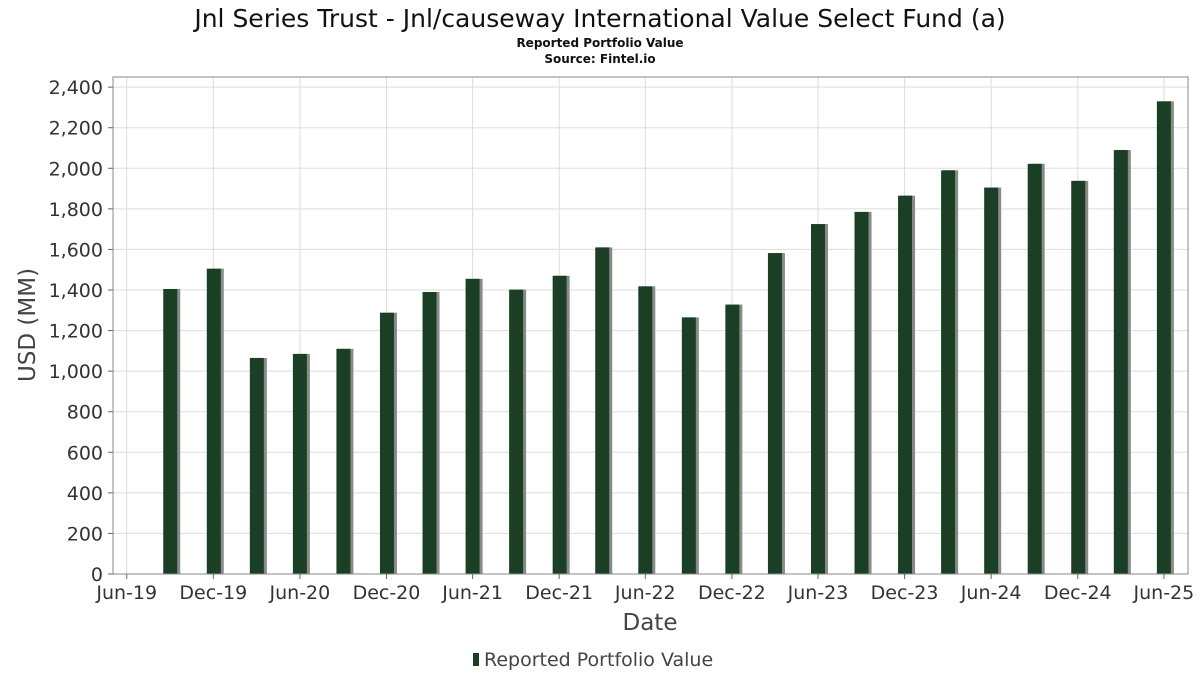 Image resolution: width=1200 pixels, height=675 pixels. I want to click on chart-source: Source: Fintel.io, so click(599, 59).